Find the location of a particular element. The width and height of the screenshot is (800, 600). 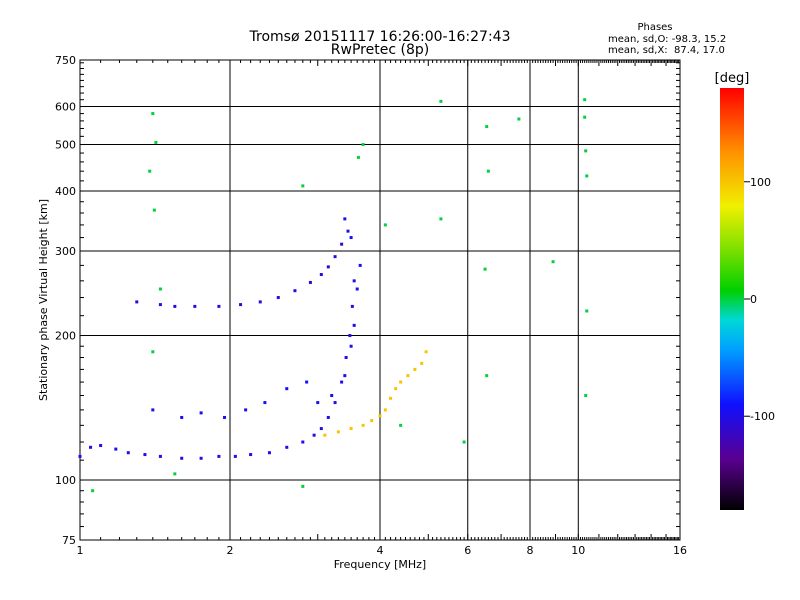

y-tick-label: 600 is located at coordinates (65, 107).